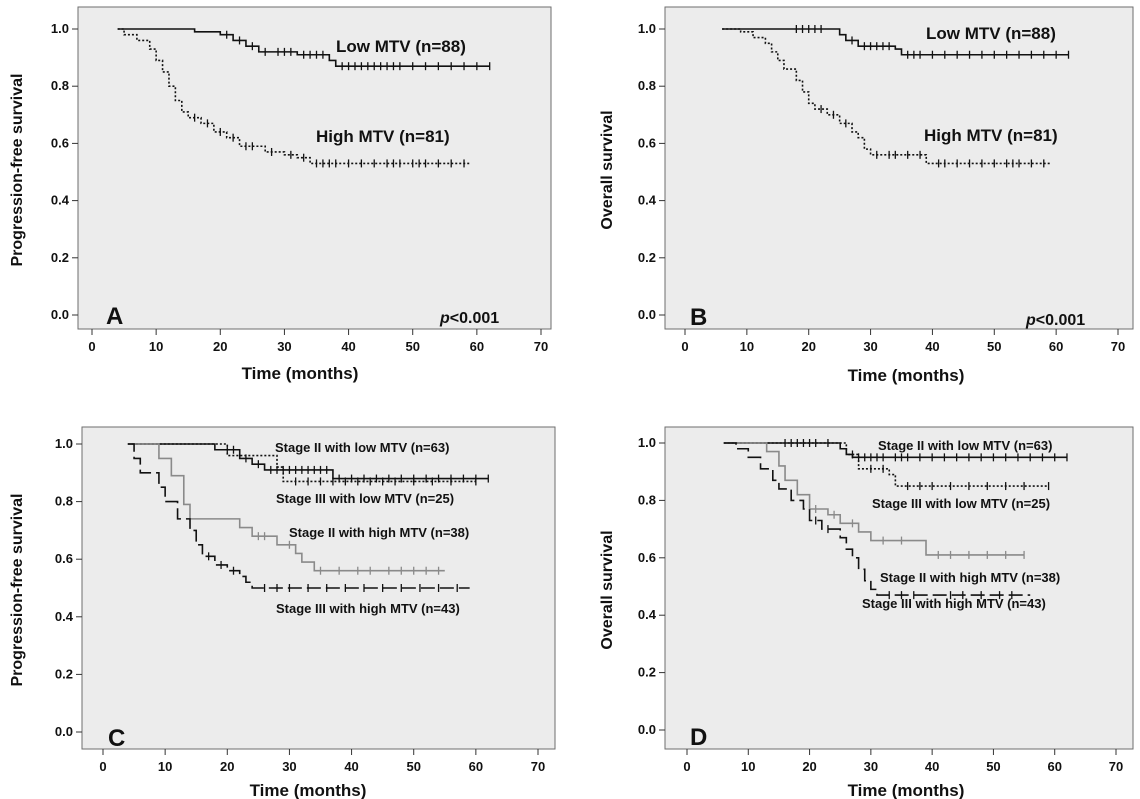  What do you see at coordinates (60, 142) in the screenshot?
I see `y-tick-label-a-3: 0.6` at bounding box center [60, 142].